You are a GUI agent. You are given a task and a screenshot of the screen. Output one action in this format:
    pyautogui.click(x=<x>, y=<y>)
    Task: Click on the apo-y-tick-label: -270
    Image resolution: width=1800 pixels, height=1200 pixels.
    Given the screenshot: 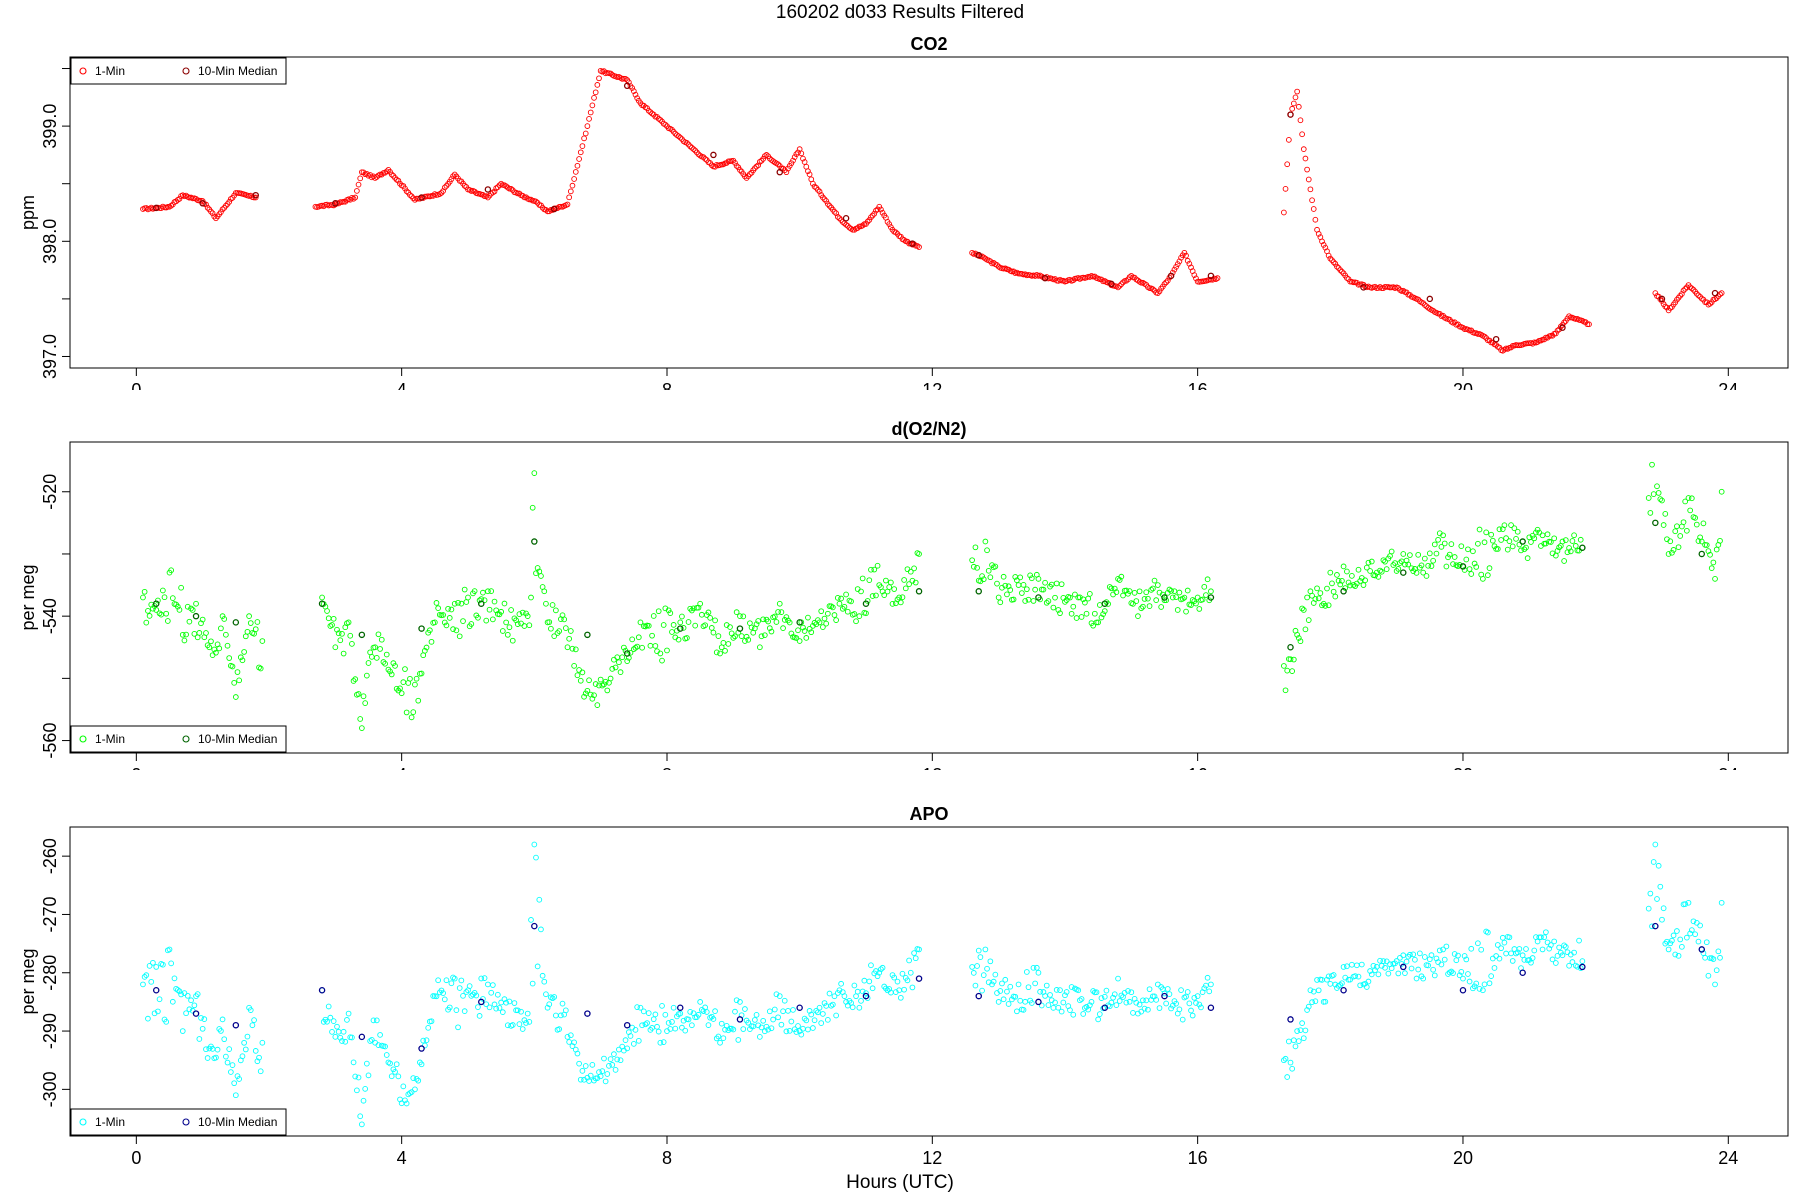 What is the action you would take?
    pyautogui.click(x=50, y=914)
    